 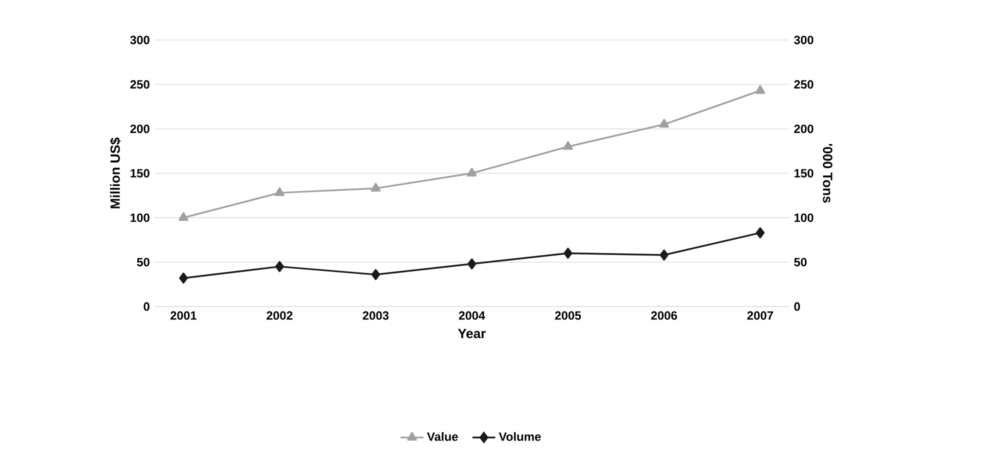 What do you see at coordinates (472, 315) in the screenshot?
I see `x-tick-label: 2004` at bounding box center [472, 315].